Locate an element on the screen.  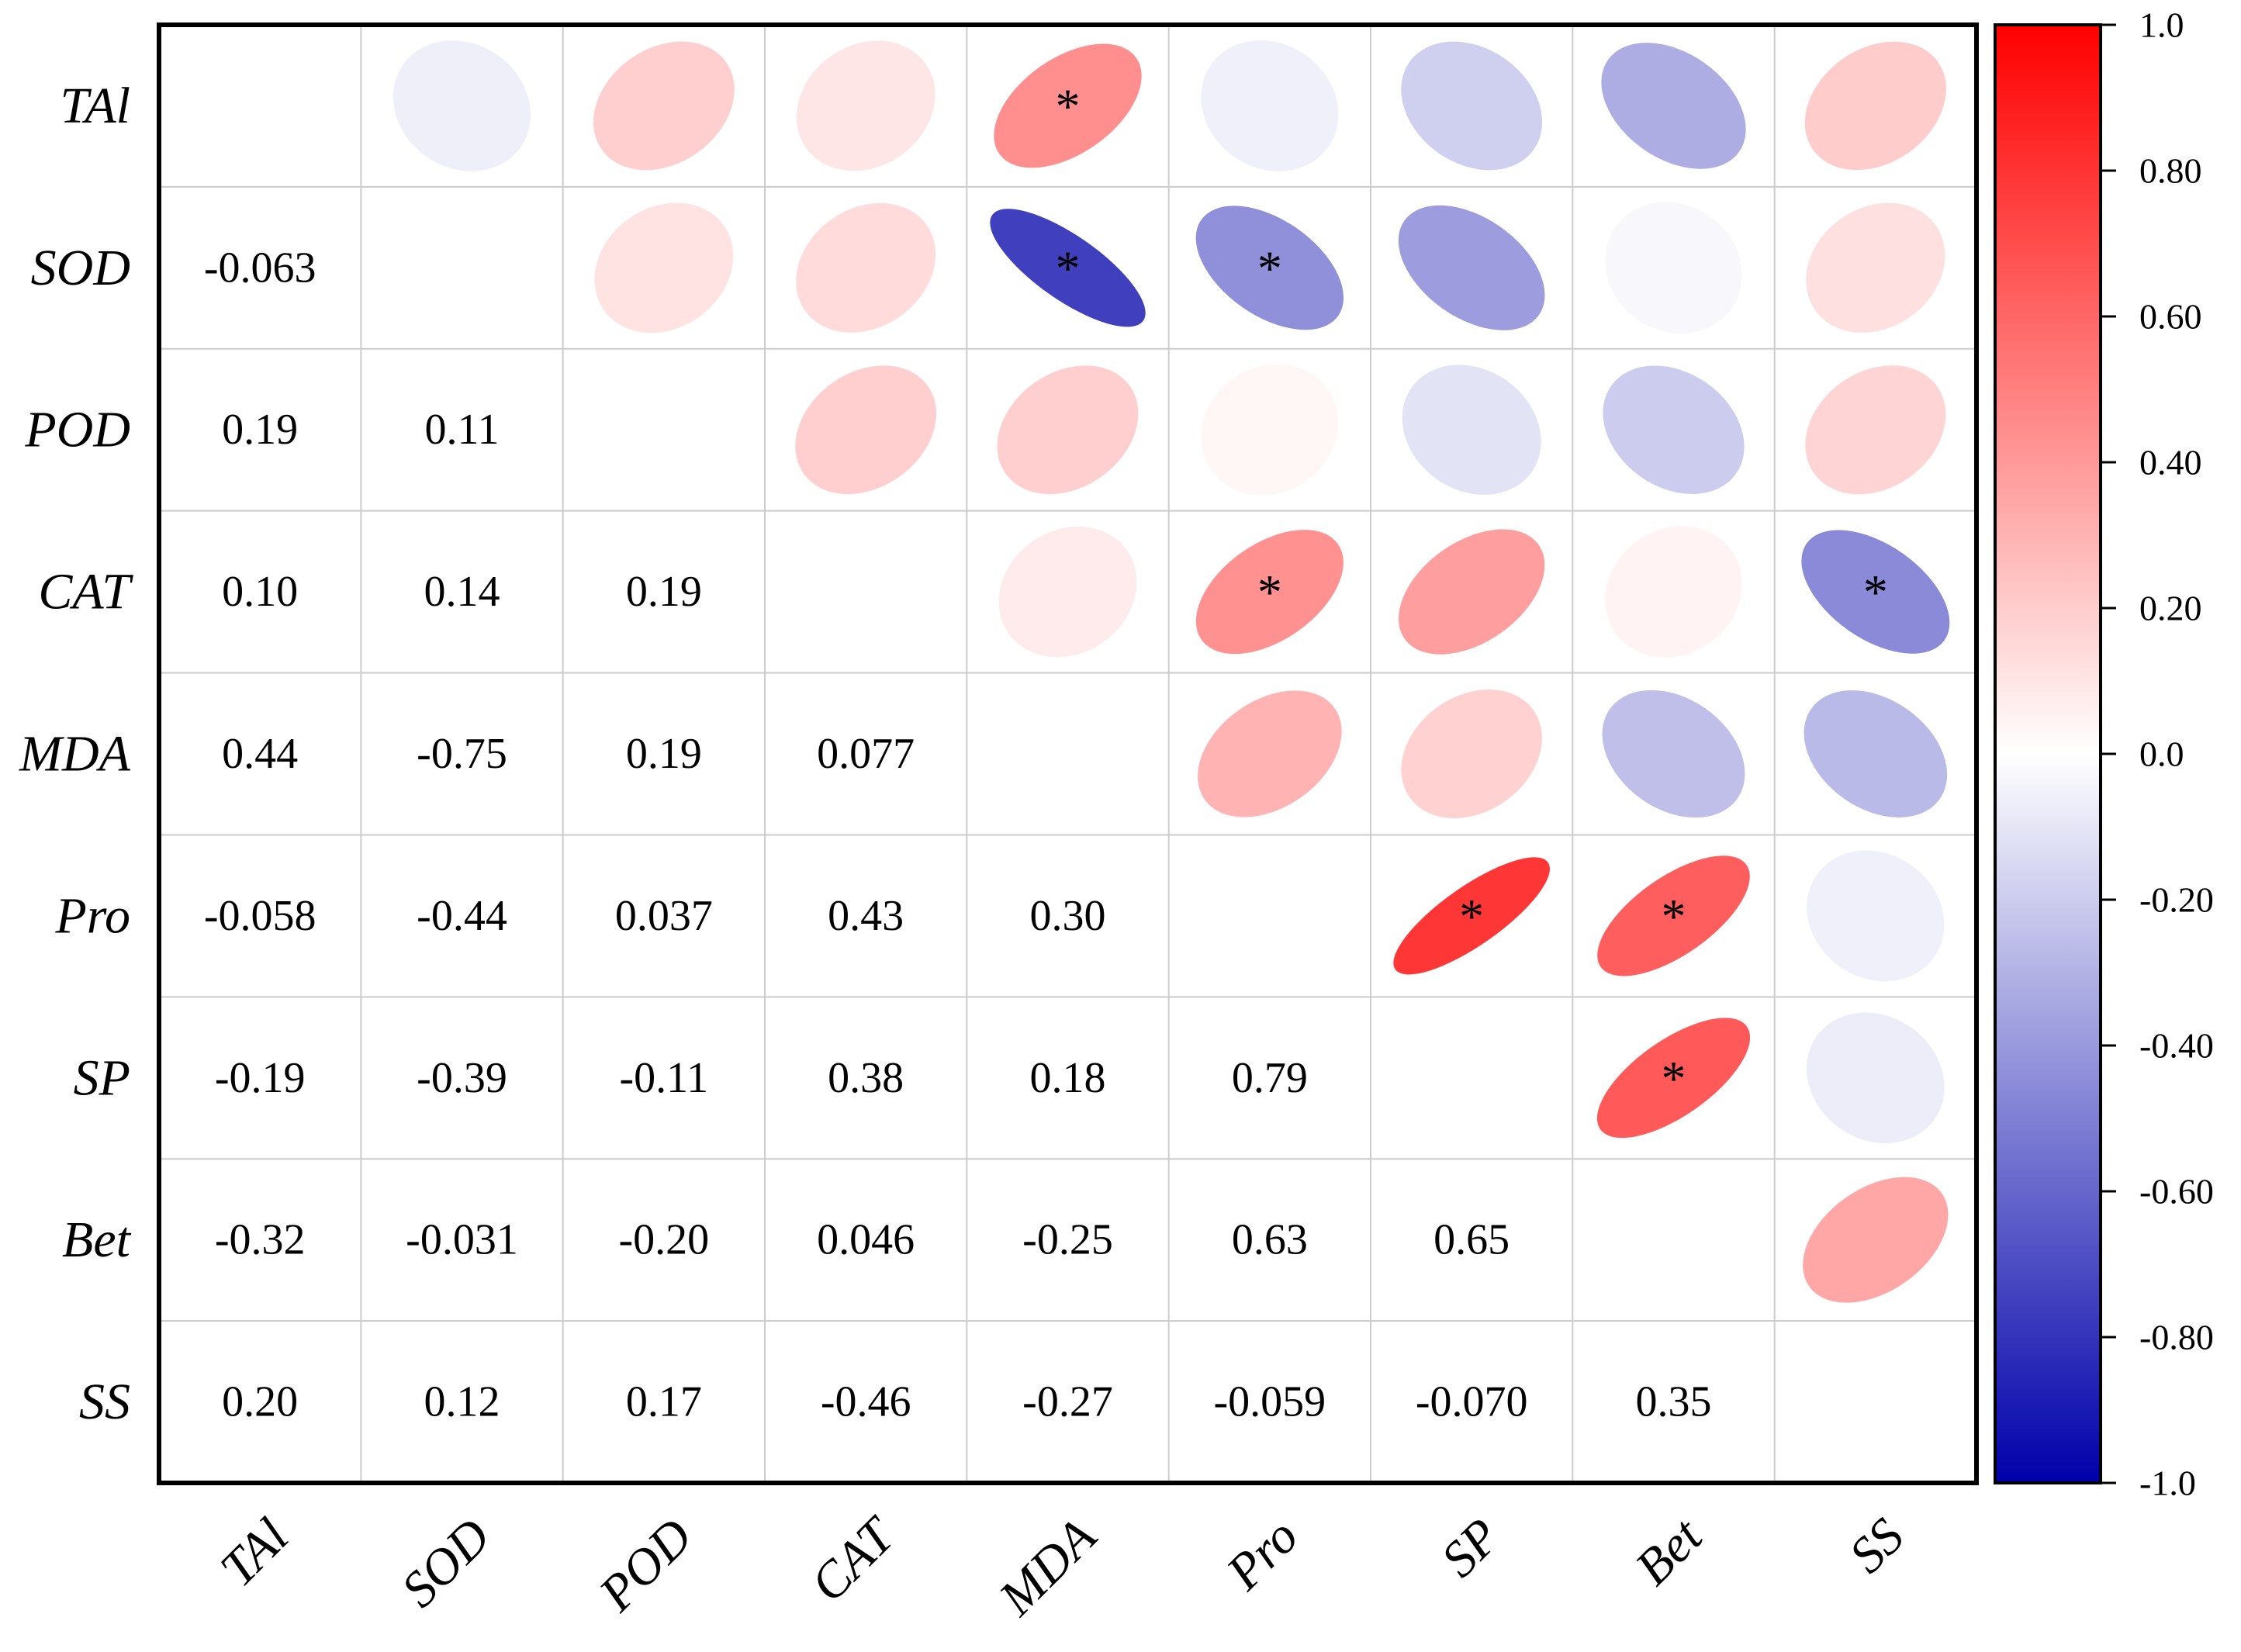
significance-marker-tal-mda: * is located at coordinates (1068, 106).